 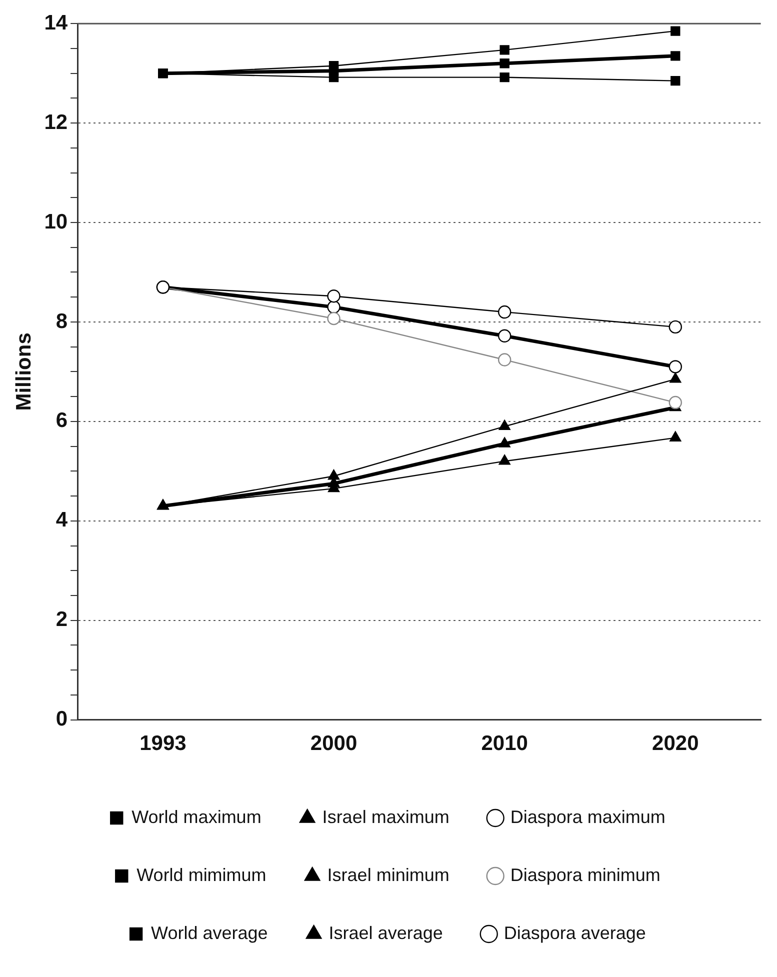 I want to click on y-axis-title: Millions, so click(x=24, y=371).